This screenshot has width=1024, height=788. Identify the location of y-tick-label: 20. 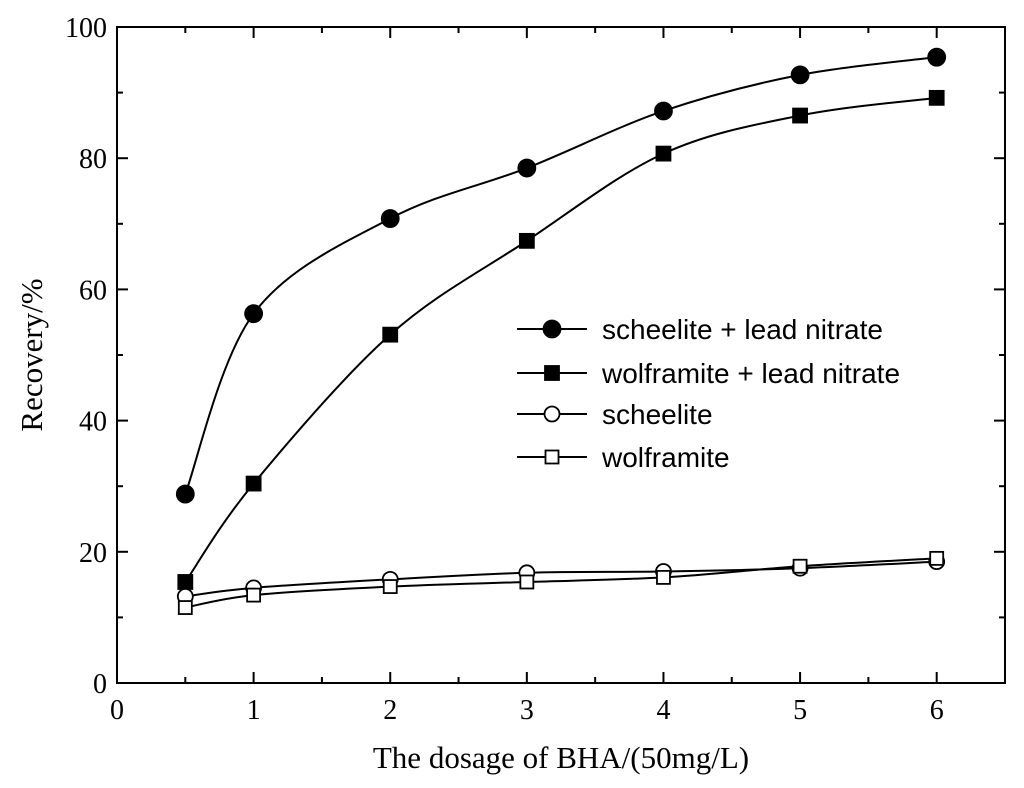
(93, 553).